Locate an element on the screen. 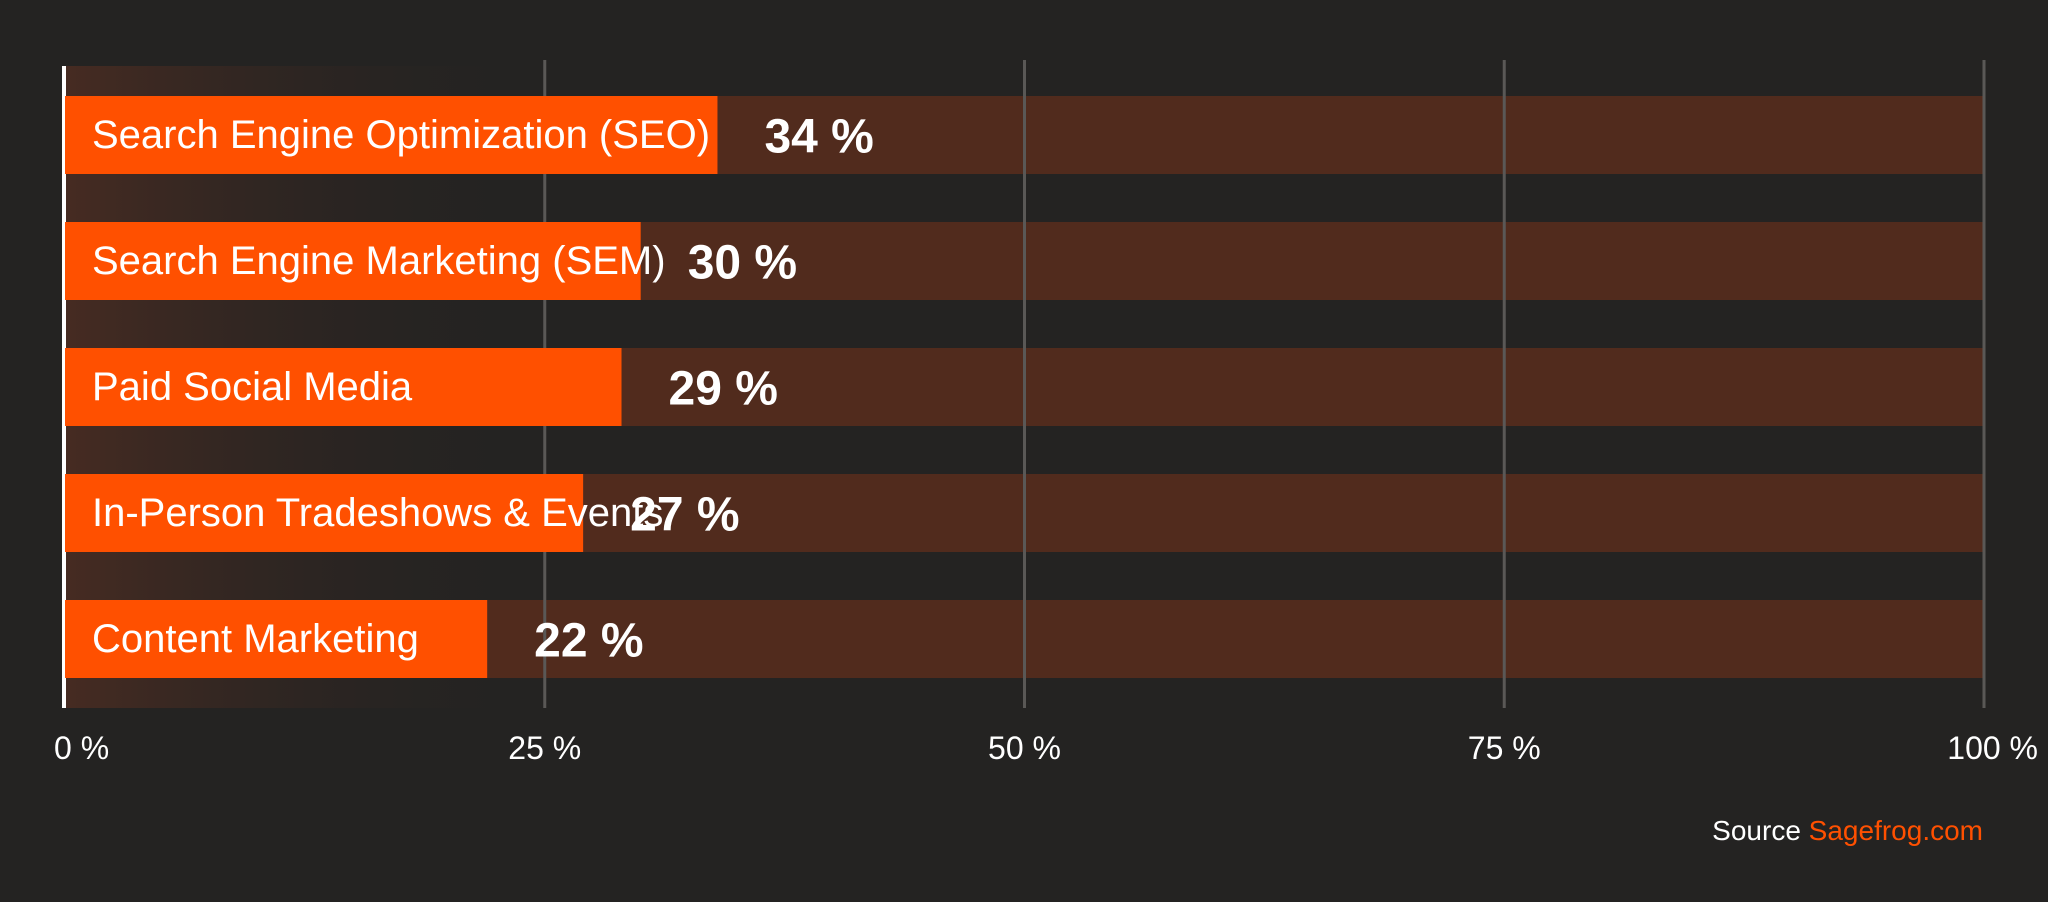  data-label: 22 % is located at coordinates (588, 641).